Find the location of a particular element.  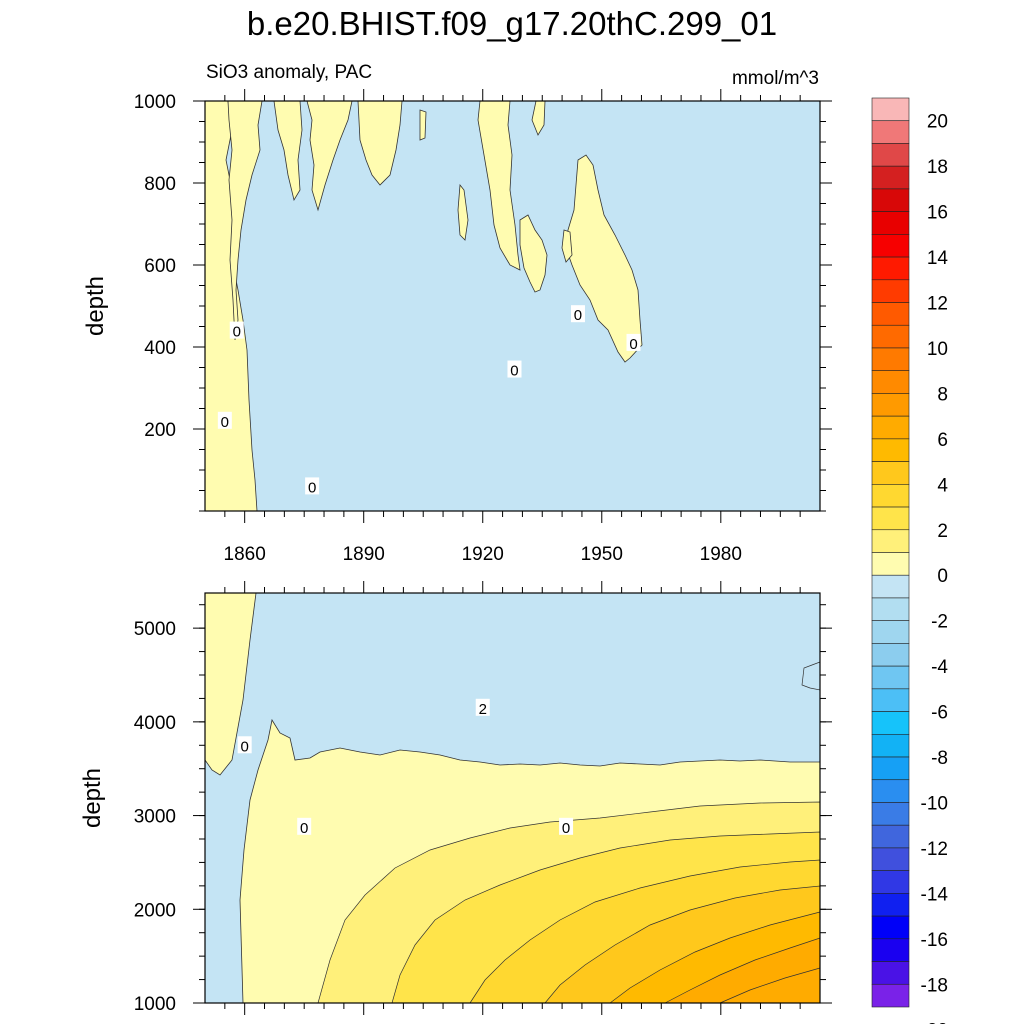

y-tick-label: 200 is located at coordinates (160, 430).